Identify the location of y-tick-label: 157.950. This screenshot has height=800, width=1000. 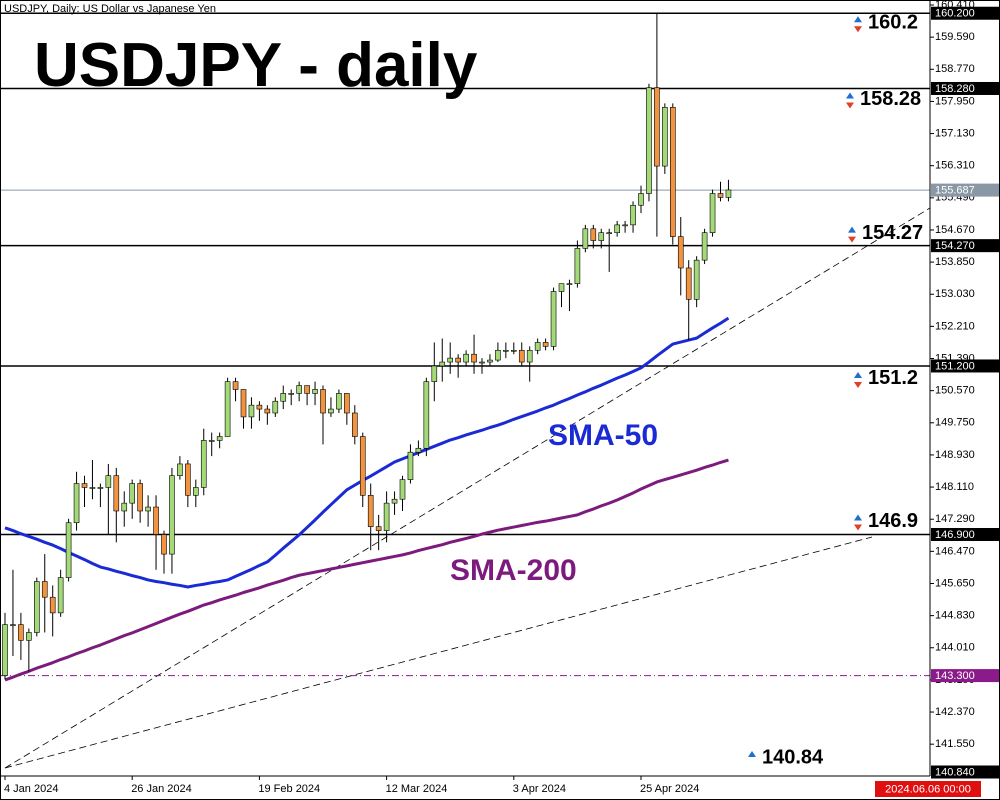
(955, 101).